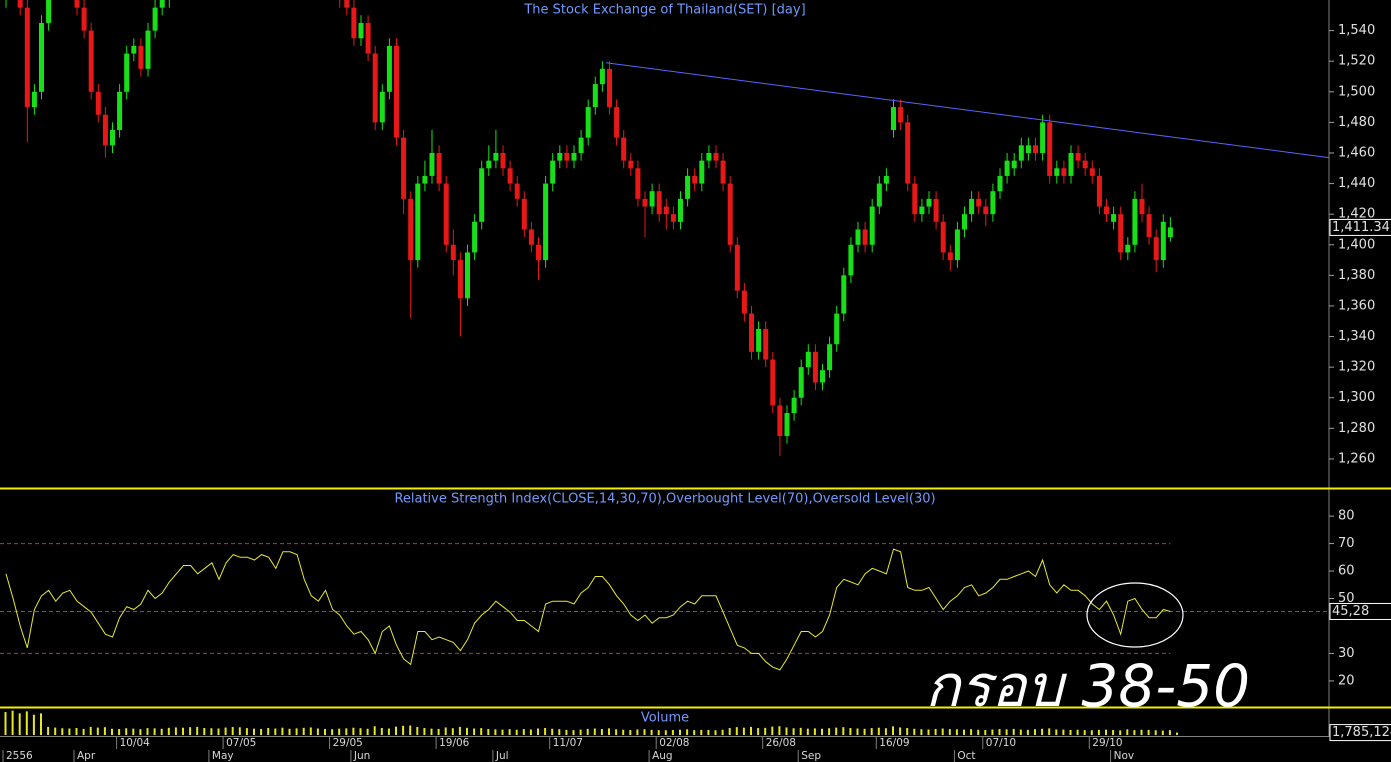 The width and height of the screenshot is (1391, 762). What do you see at coordinates (1124, 756) in the screenshot?
I see `month-tick-label: Nov` at bounding box center [1124, 756].